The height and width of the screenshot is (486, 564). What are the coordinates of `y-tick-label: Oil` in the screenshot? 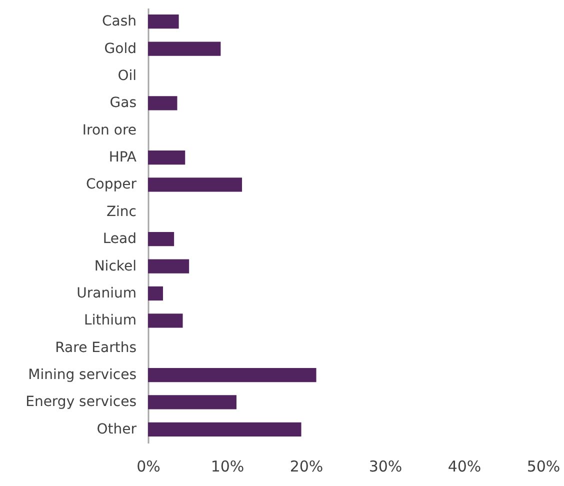 It's located at (127, 76).